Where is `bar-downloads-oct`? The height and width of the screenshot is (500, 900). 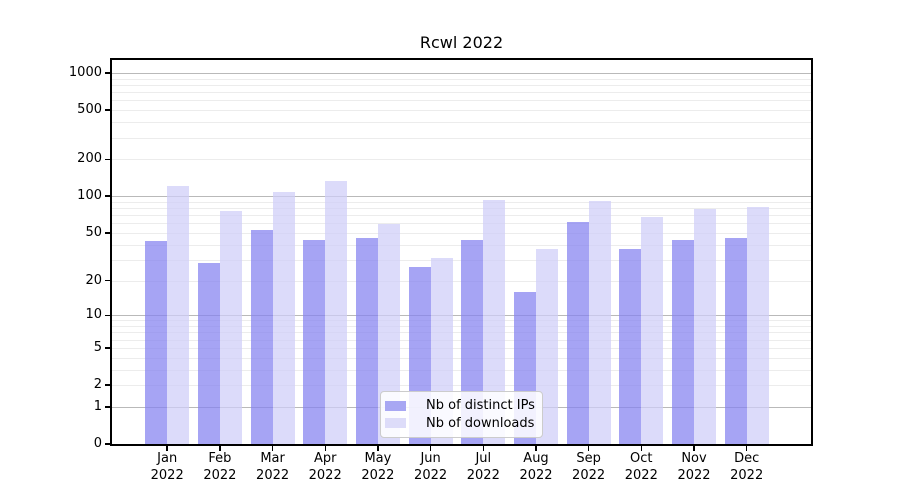
bar-downloads-oct is located at coordinates (652, 330).